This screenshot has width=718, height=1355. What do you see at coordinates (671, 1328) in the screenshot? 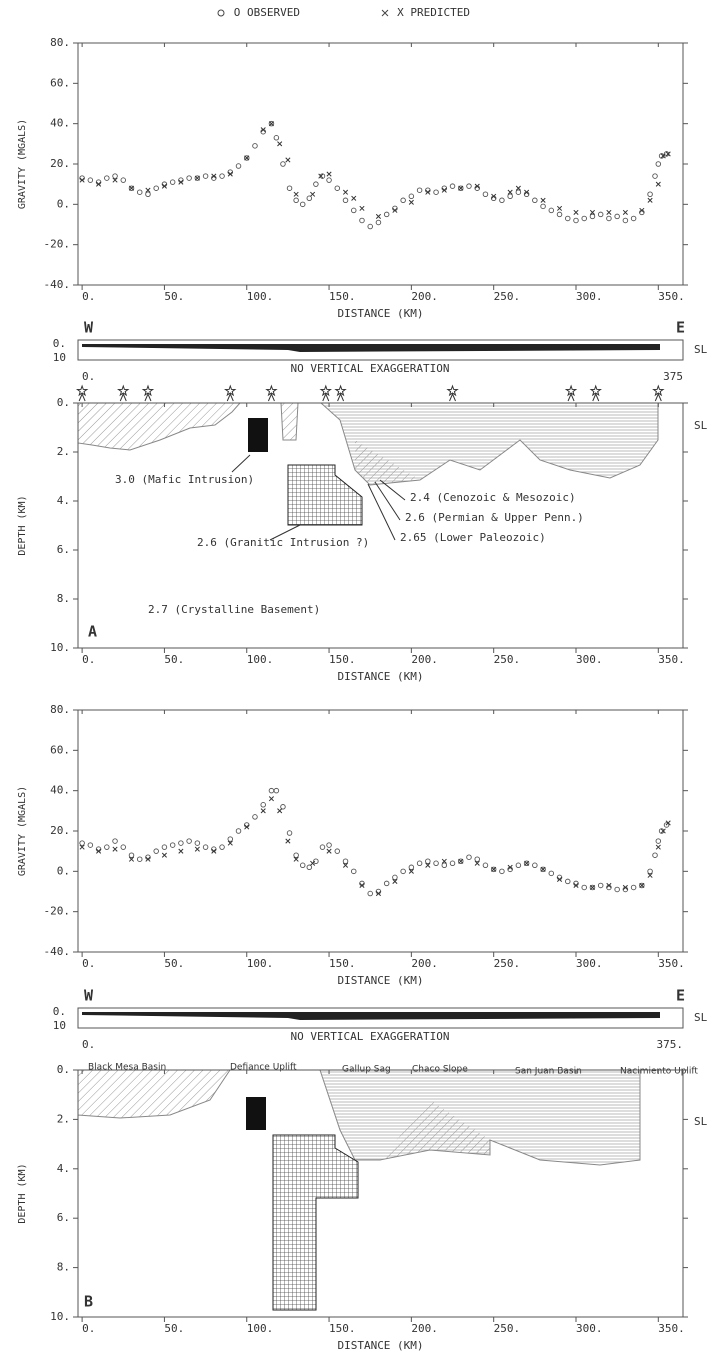
I see `x-tick-label: 350.` at bounding box center [671, 1328].